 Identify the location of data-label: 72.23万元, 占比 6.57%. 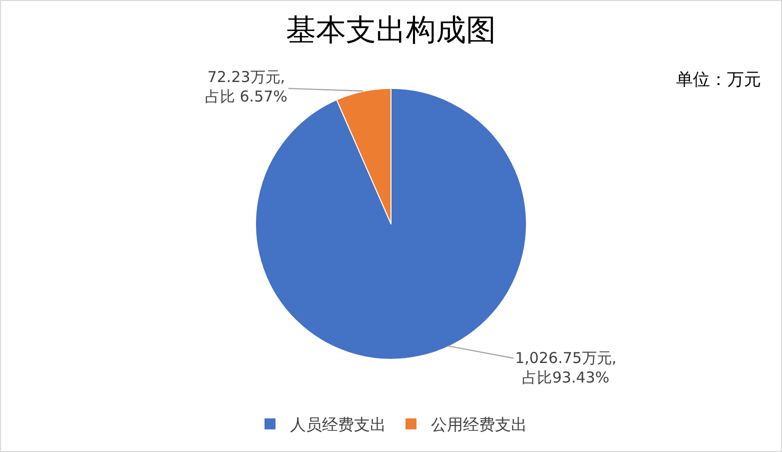
(246, 87).